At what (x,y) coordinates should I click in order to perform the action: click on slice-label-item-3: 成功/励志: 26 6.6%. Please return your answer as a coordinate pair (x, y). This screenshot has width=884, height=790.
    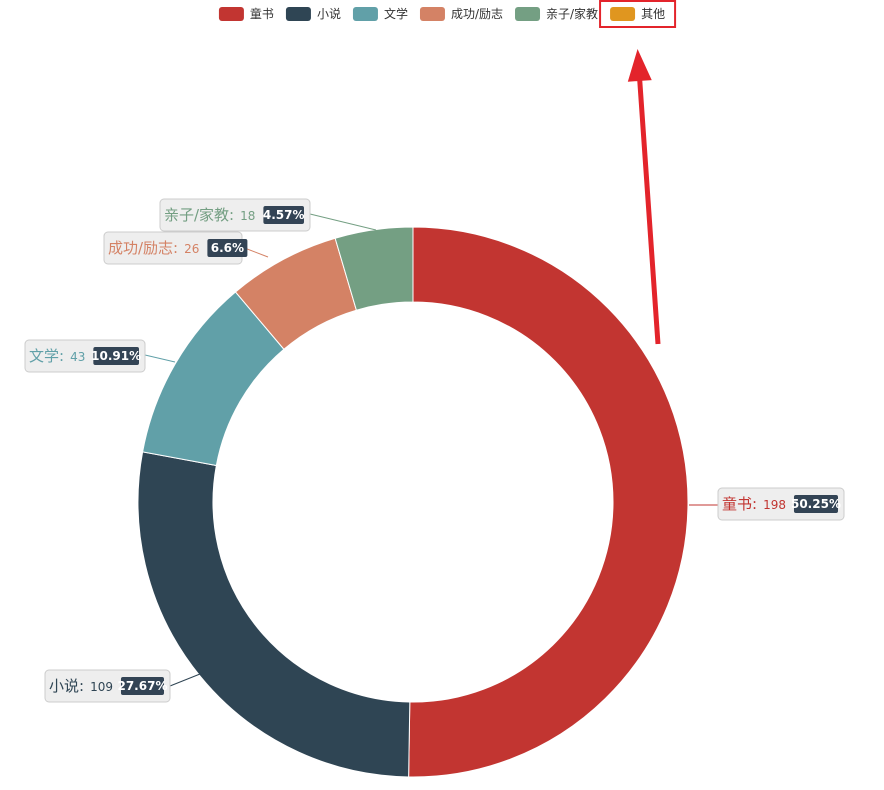
    Looking at the image, I should click on (175, 248).